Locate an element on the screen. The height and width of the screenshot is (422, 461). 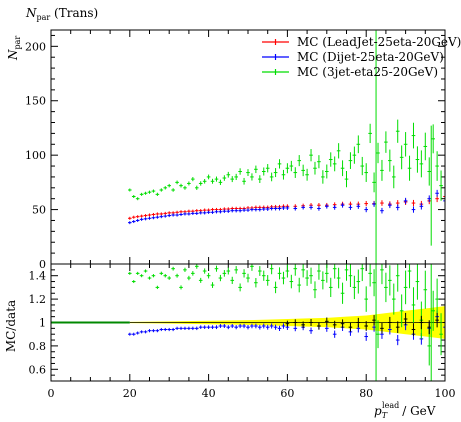
x-tick-label: 80 is located at coordinates (366, 393).